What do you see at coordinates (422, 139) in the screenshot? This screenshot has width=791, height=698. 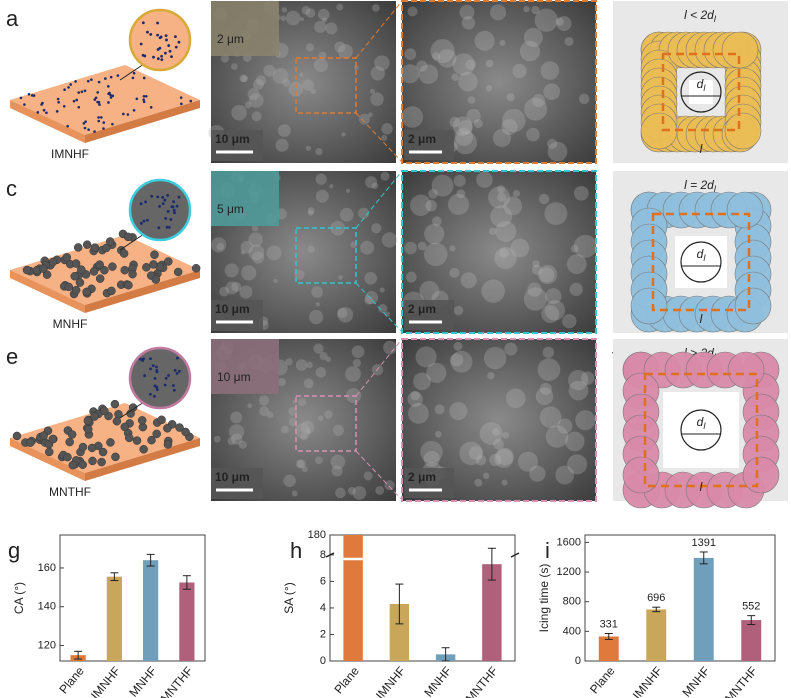 I see `scale-label: 2 μm` at bounding box center [422, 139].